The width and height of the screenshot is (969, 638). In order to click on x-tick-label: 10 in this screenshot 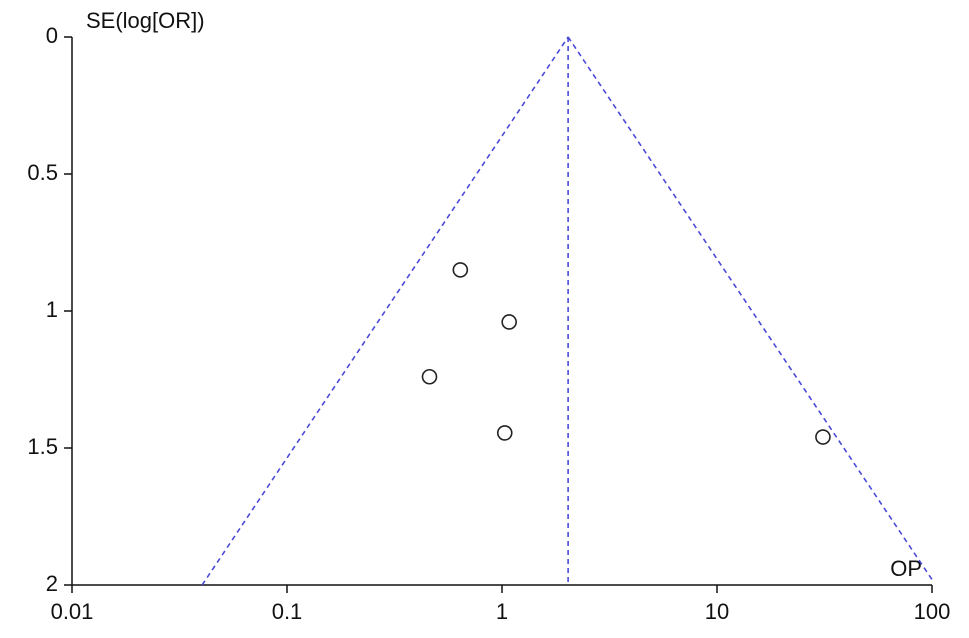, I will do `click(717, 611)`.